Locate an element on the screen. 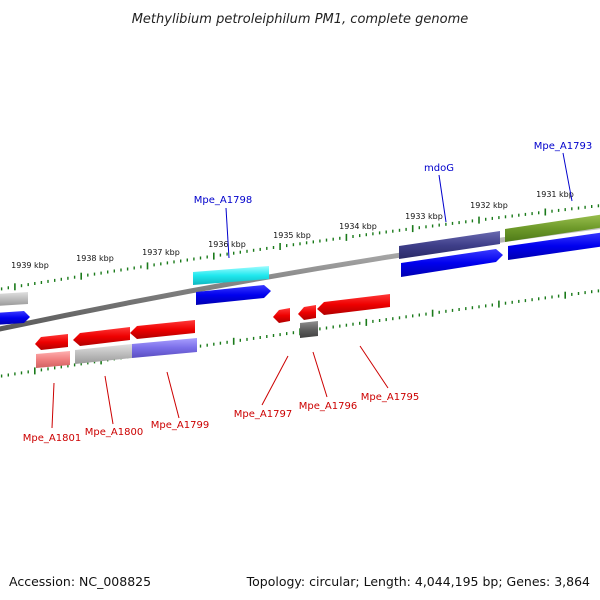 Image resolution: width=600 pixels, height=600 pixels. gene-label-mpe-a1799: Mpe_A1799 is located at coordinates (180, 425).